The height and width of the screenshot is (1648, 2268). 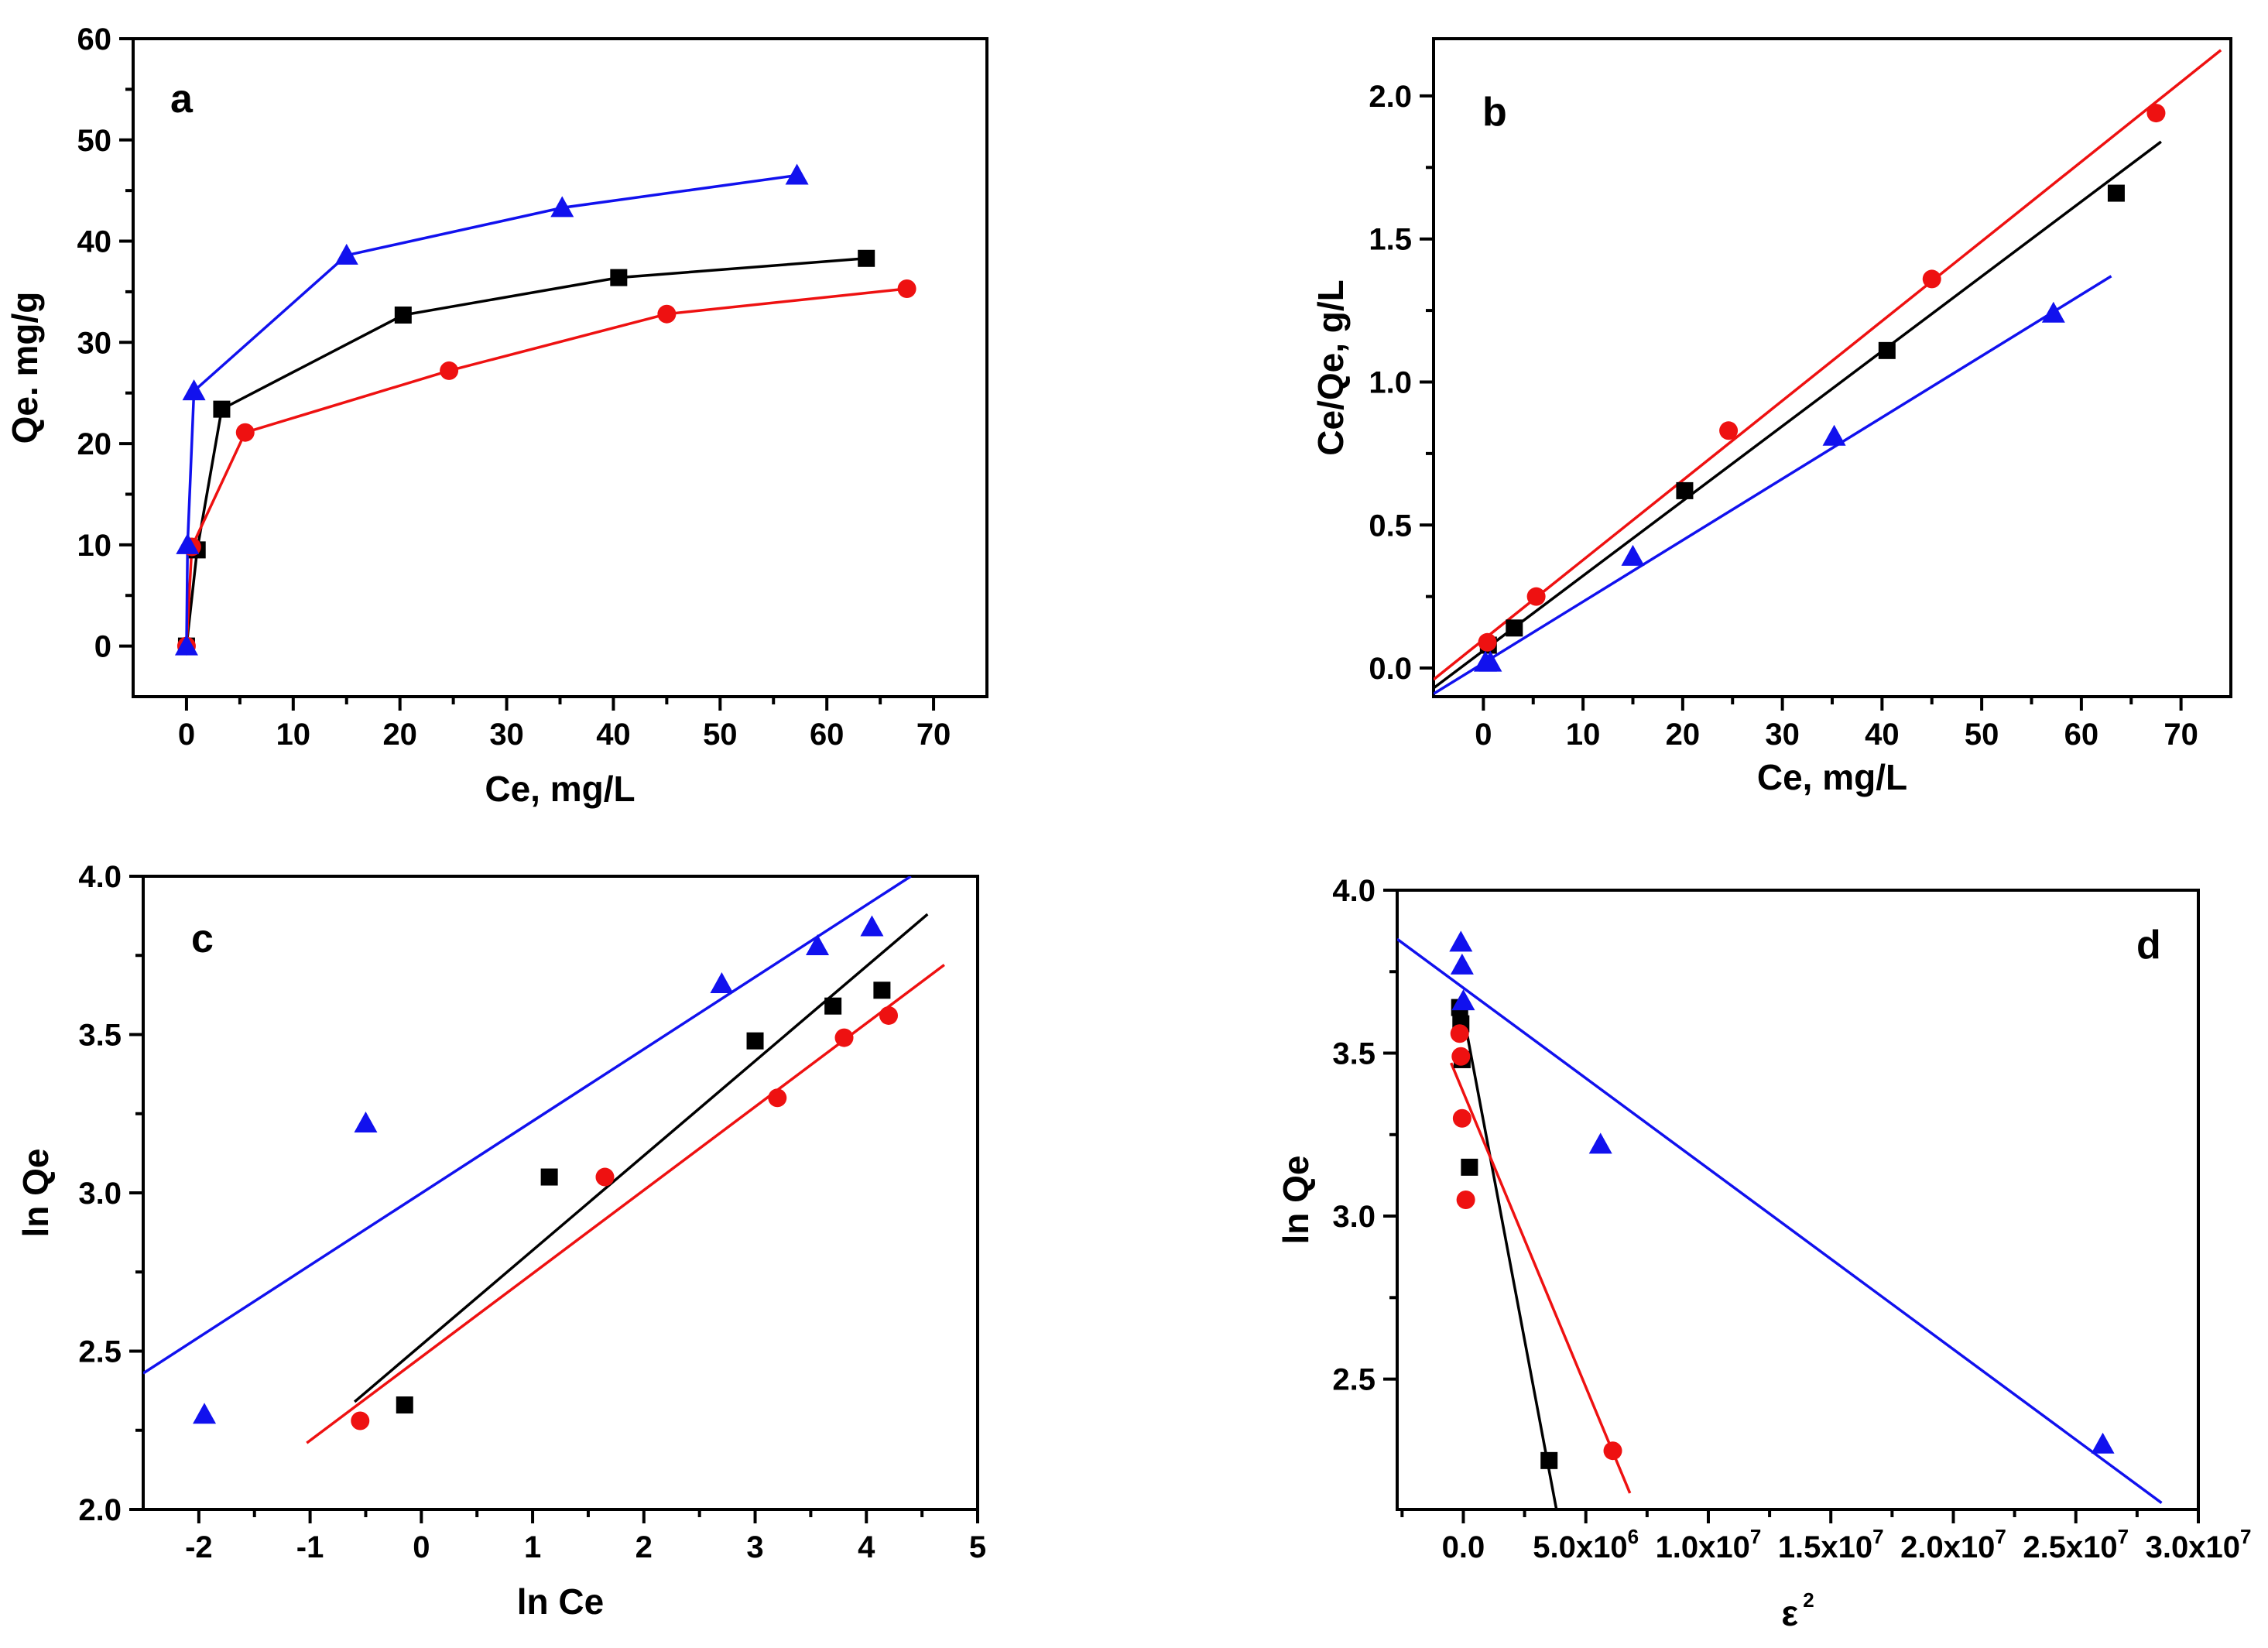 I want to click on x-tick-label: 5, so click(x=977, y=1547).